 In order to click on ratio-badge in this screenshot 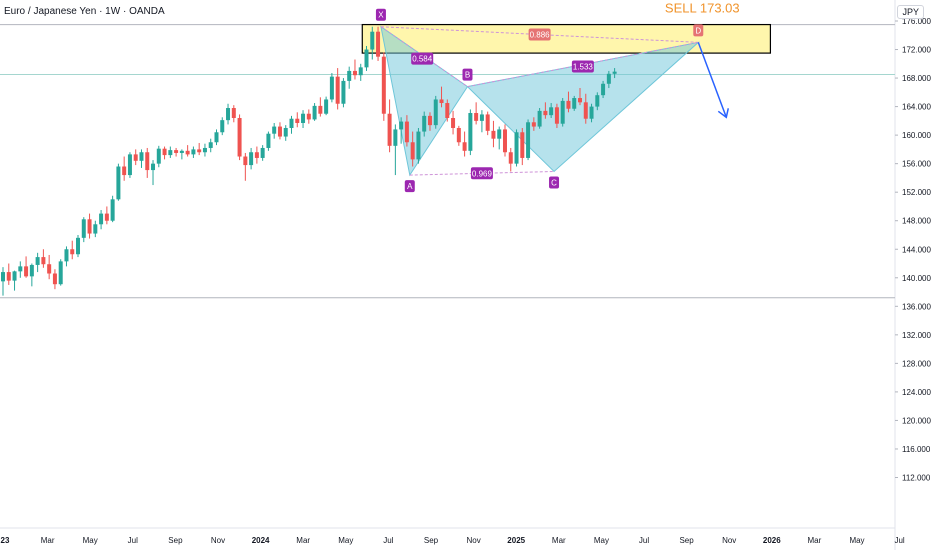, I will do `click(422, 58)`.